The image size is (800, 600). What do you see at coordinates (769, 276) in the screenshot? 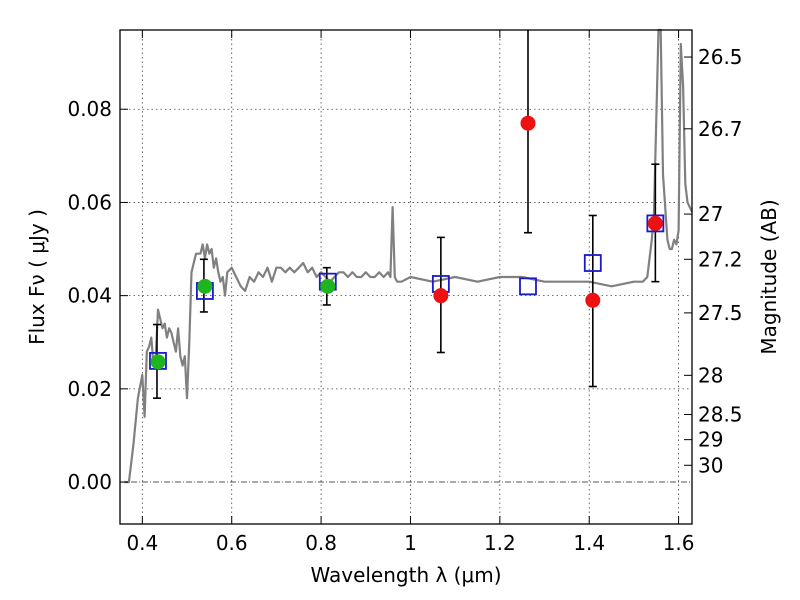
I see `right-axis-label: Magnitude (AB)` at bounding box center [769, 276].